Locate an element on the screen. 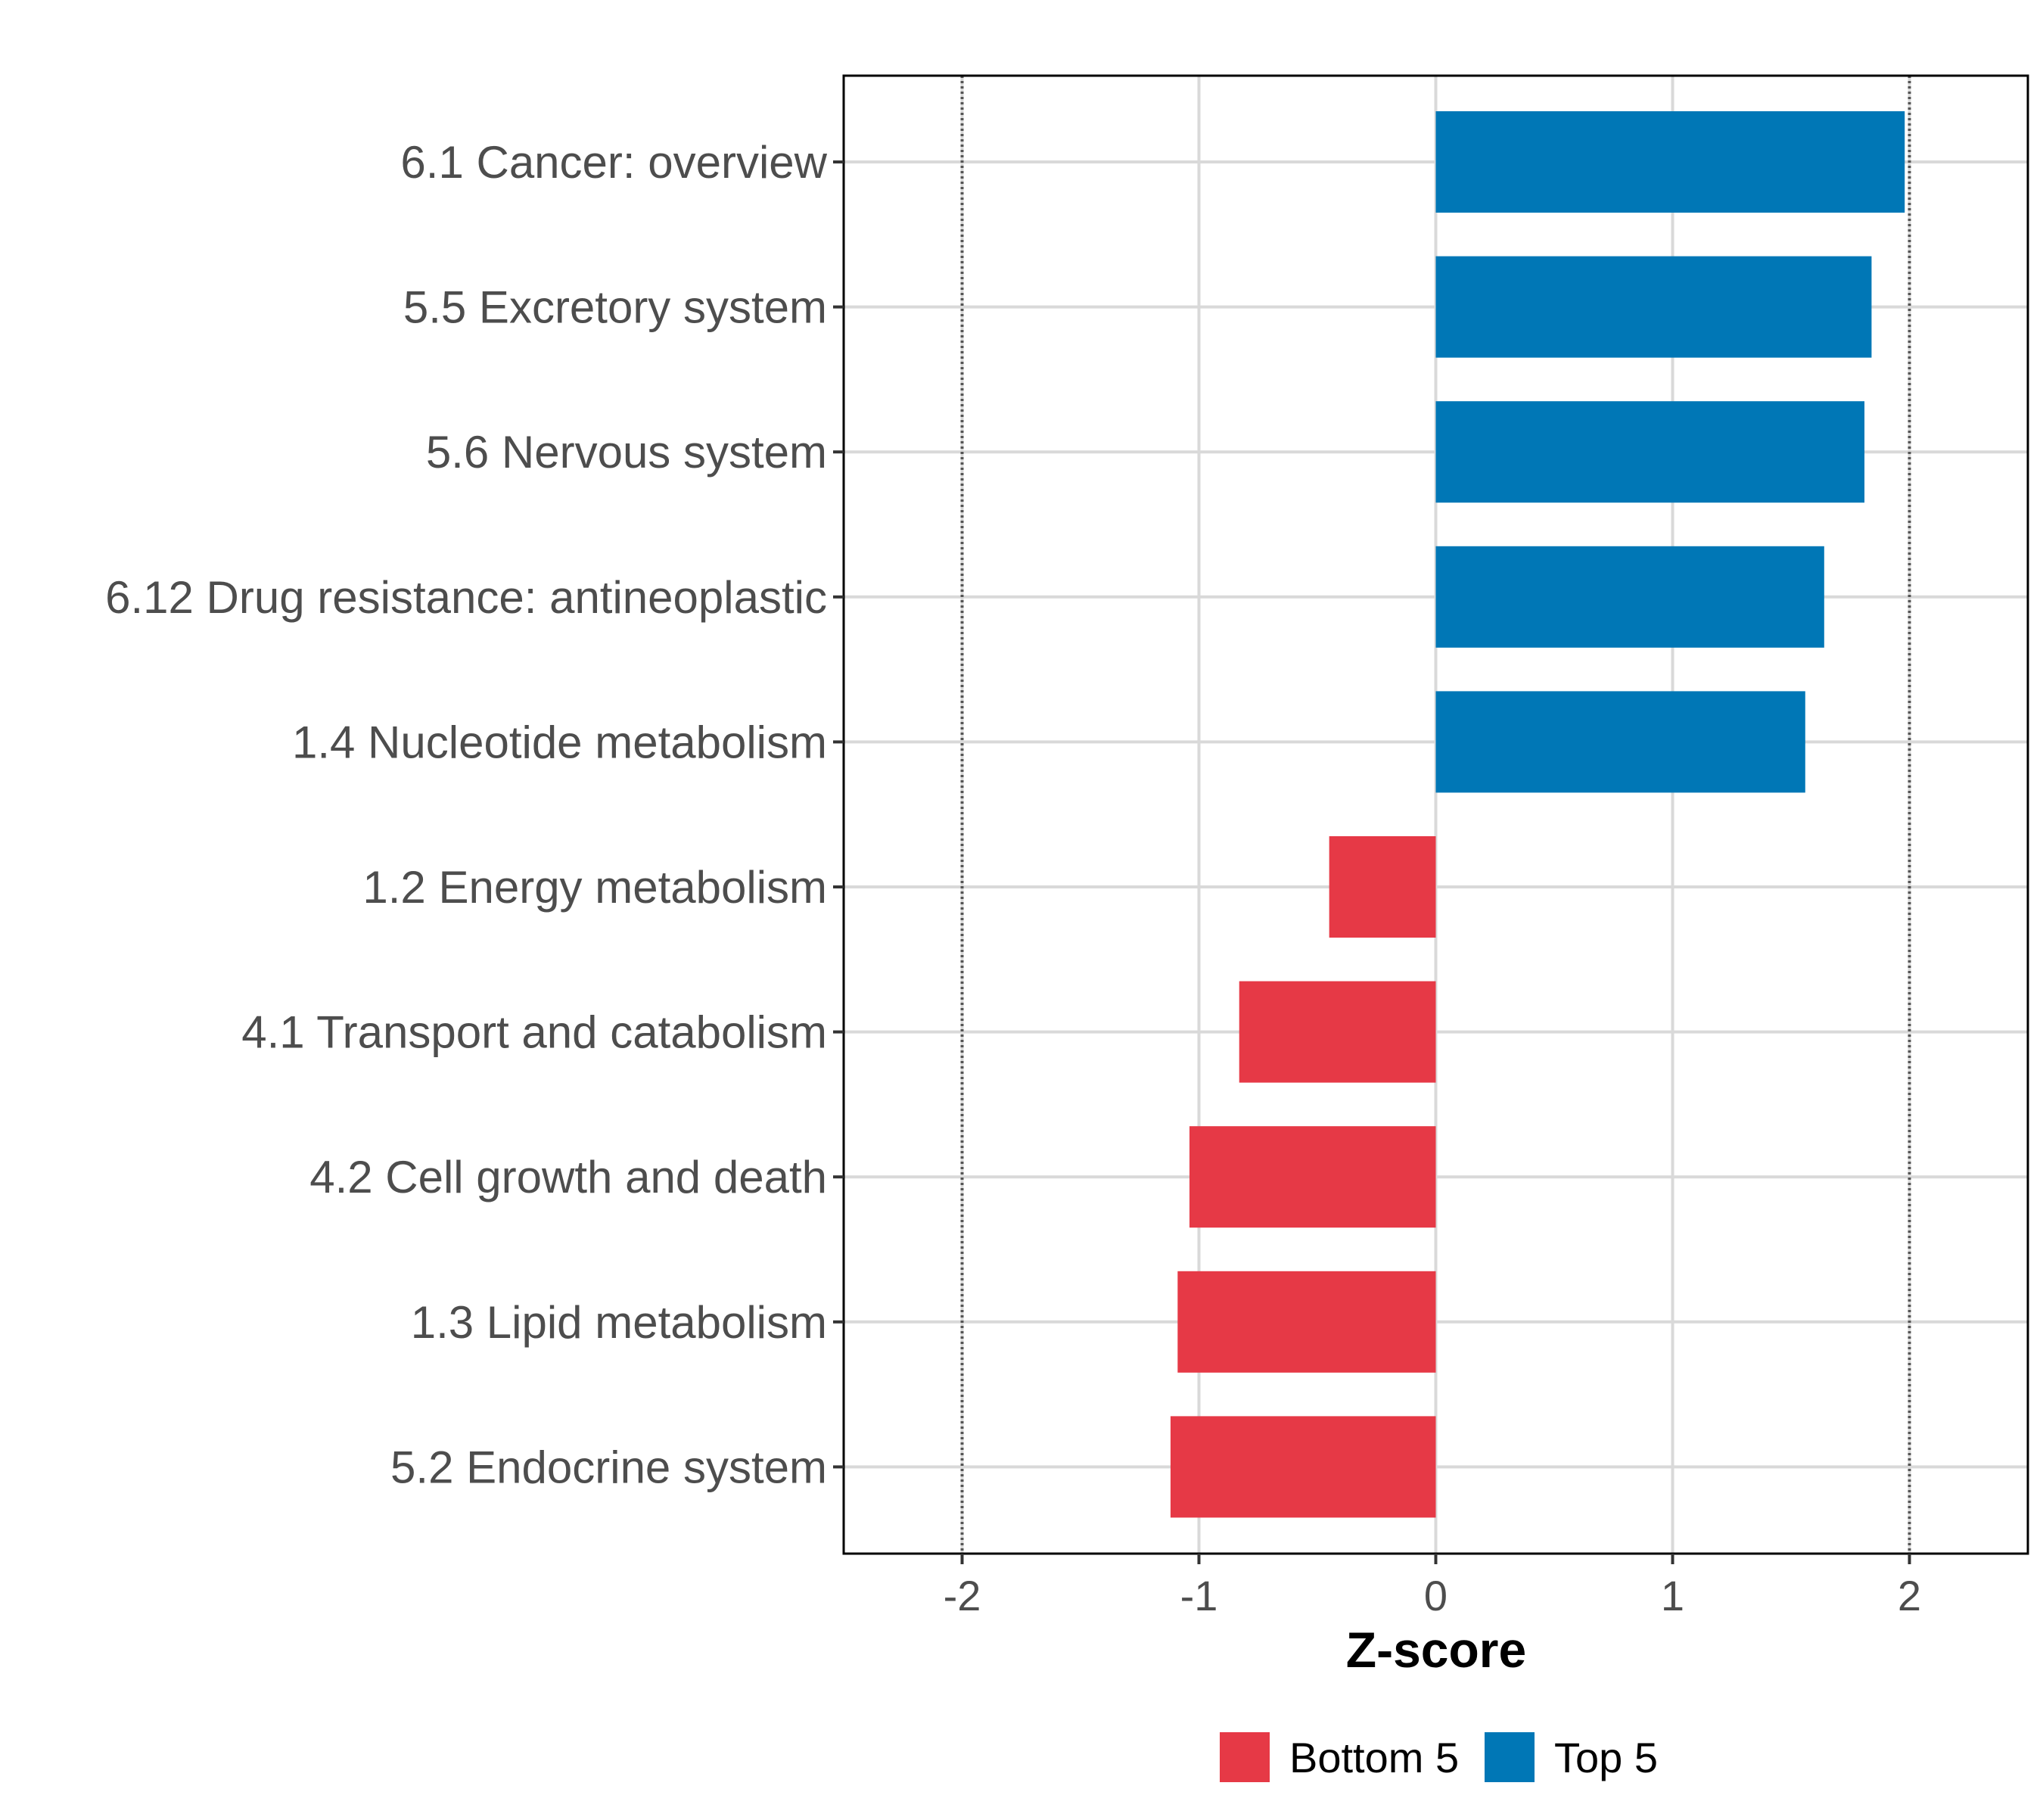 Image resolution: width=2043 pixels, height=1820 pixels. x-tick-label: -2 is located at coordinates (963, 1596).